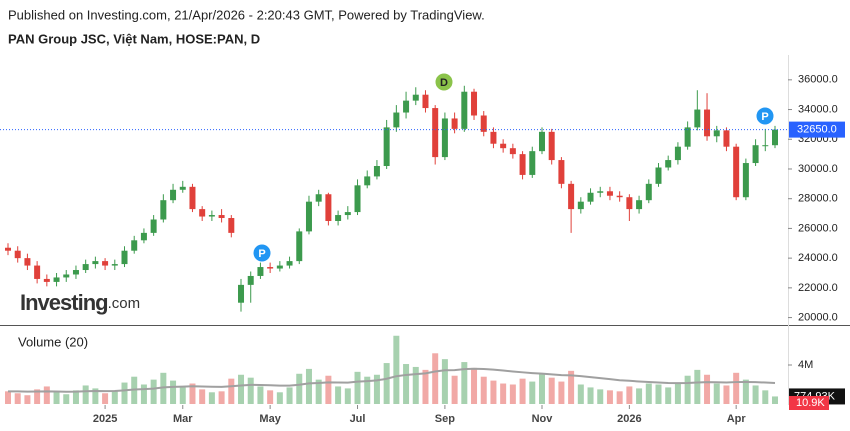  I want to click on event-label: P, so click(764, 117).